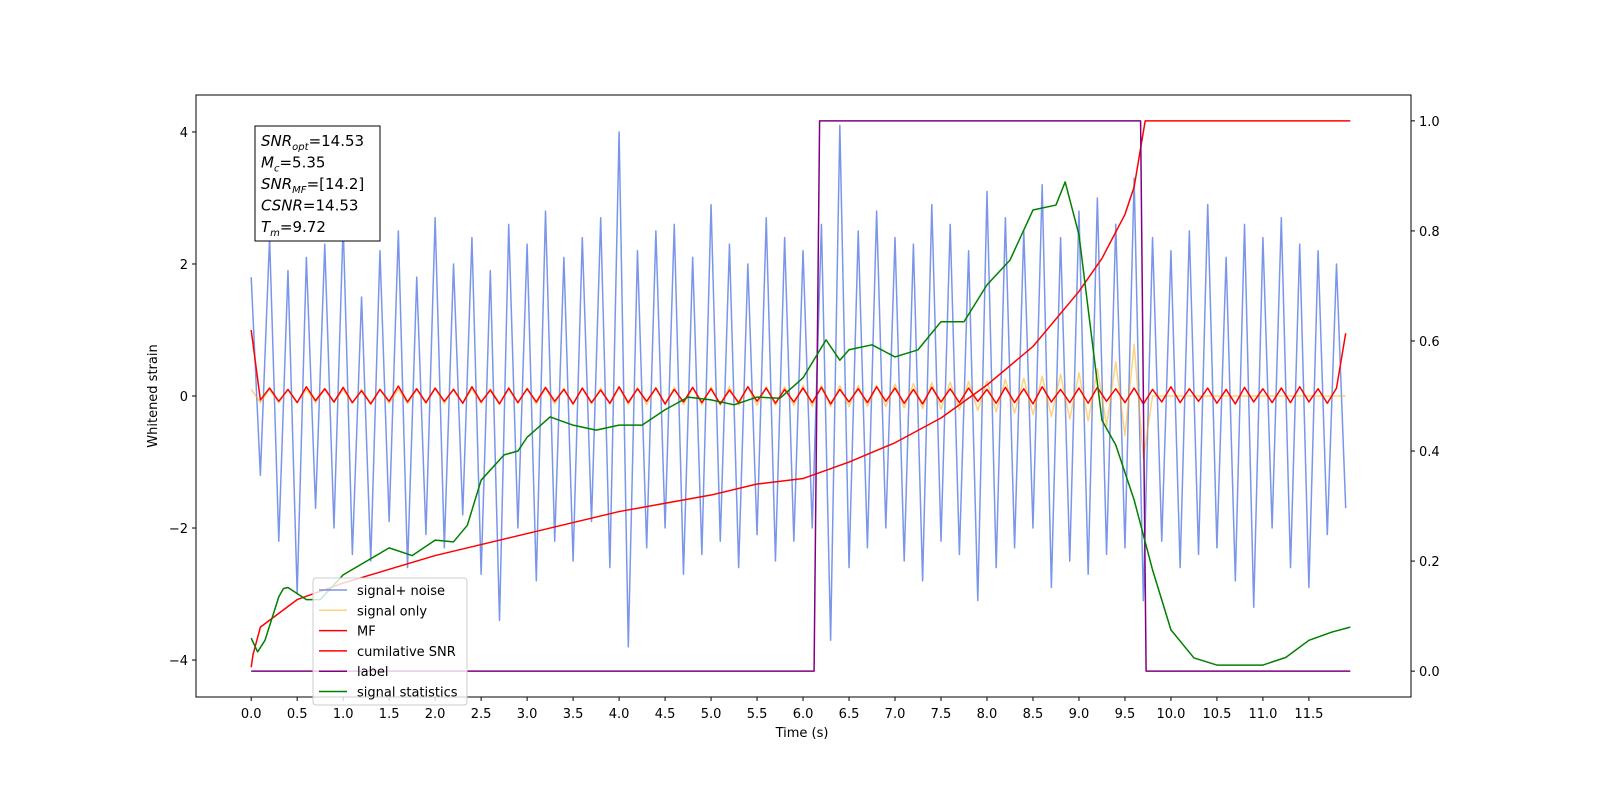 The height and width of the screenshot is (804, 1600). Describe the element at coordinates (297, 714) in the screenshot. I see `x-tick-label: 0.5` at that location.